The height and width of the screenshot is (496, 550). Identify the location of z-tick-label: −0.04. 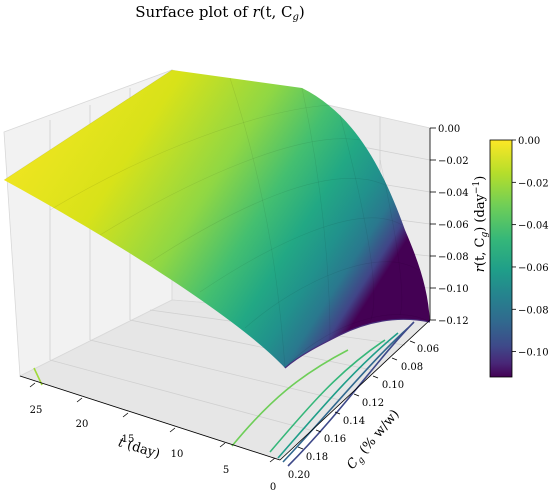
(453, 193).